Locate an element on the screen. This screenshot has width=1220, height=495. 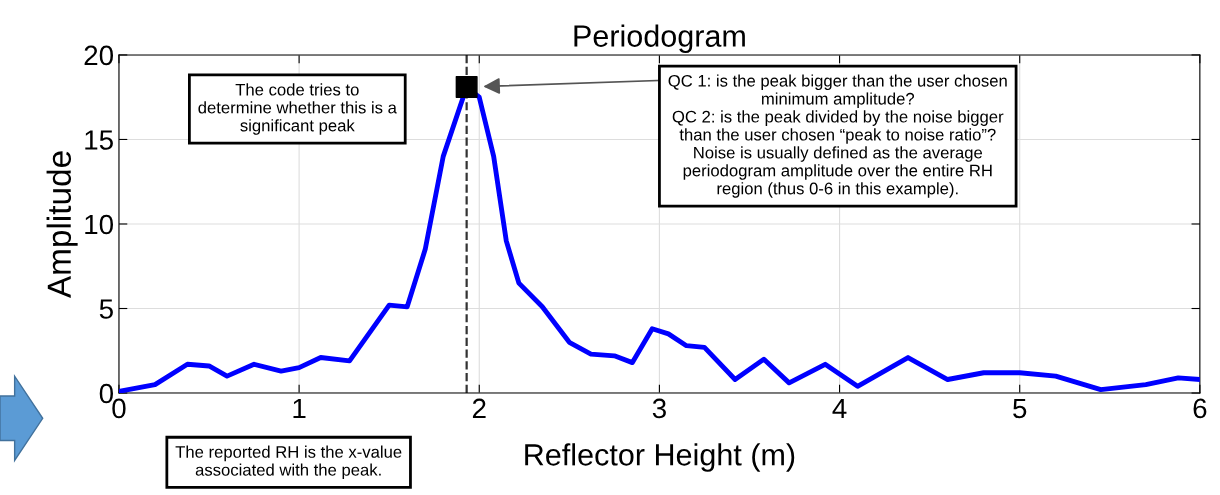
y-tick-label: 5 is located at coordinates (106, 309).